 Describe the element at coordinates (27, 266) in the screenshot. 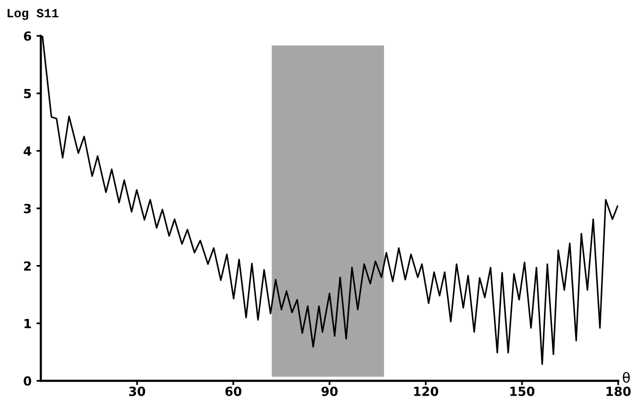

I see `y-tick-label: 2` at that location.